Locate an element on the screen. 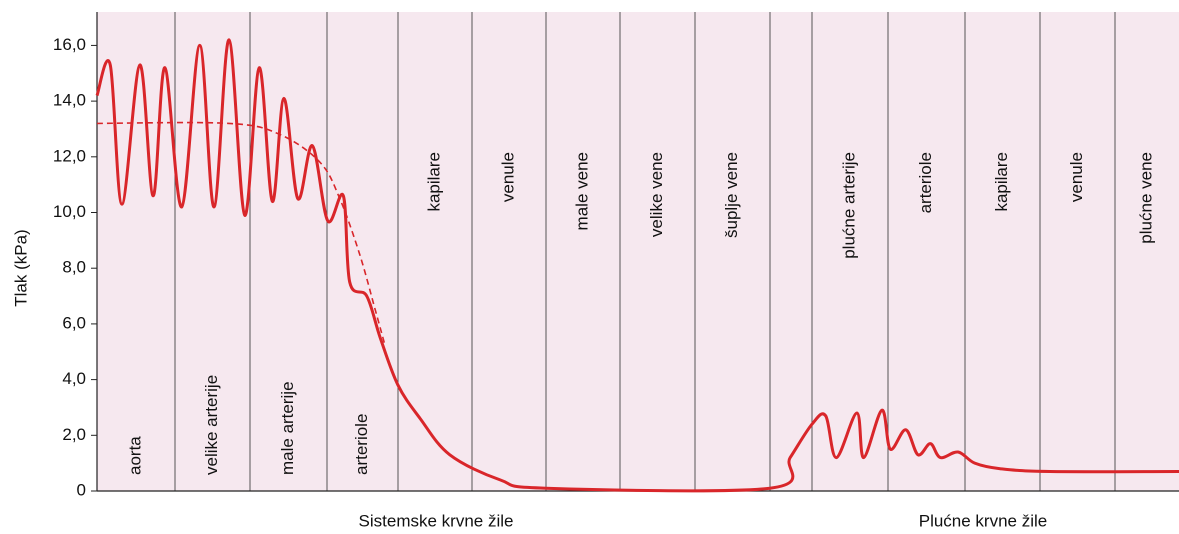  y-tick-label: 12,0 is located at coordinates (69, 155).